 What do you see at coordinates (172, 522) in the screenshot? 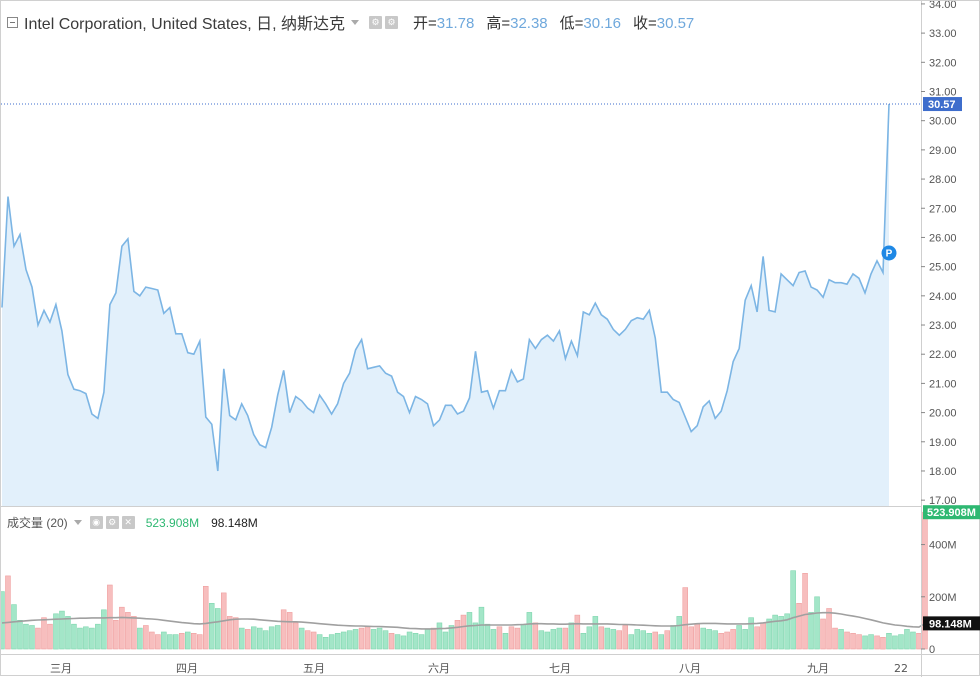
I see `volume-value: 523.908M` at bounding box center [172, 522].